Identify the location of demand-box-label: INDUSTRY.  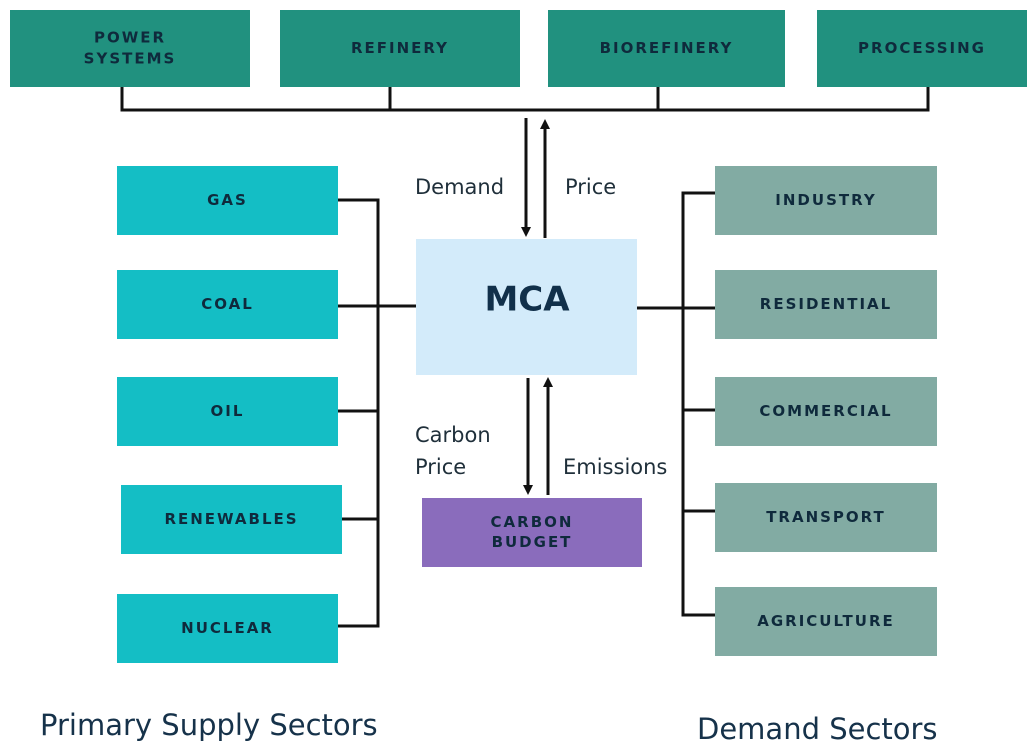
(825, 200).